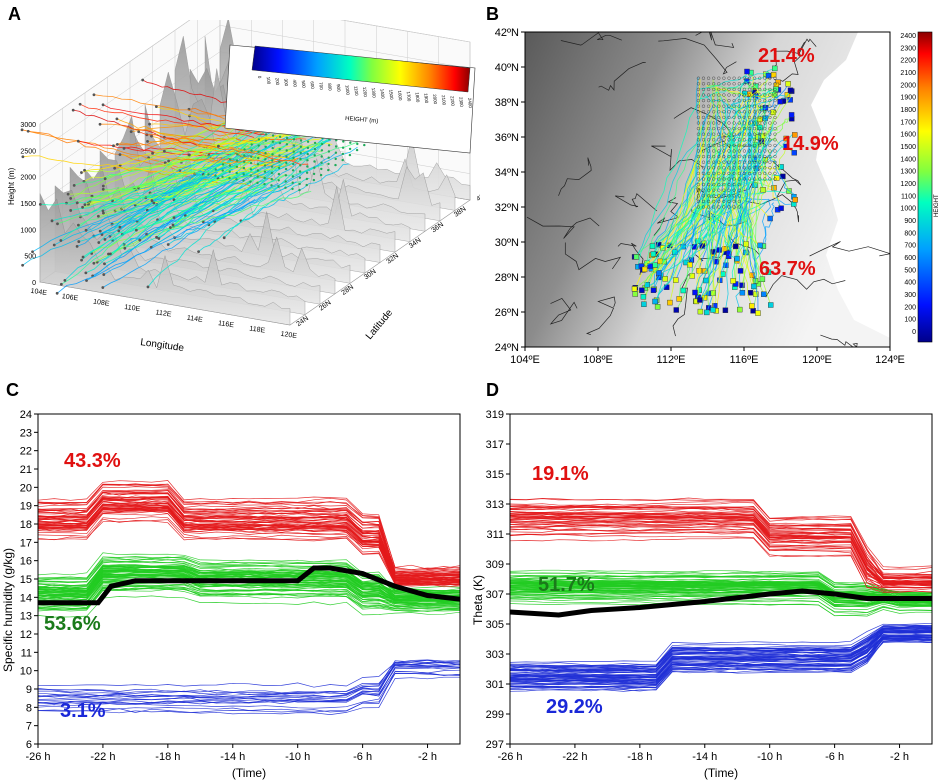 The width and height of the screenshot is (941, 780). I want to click on x-tick-label: 108E, so click(101, 303).